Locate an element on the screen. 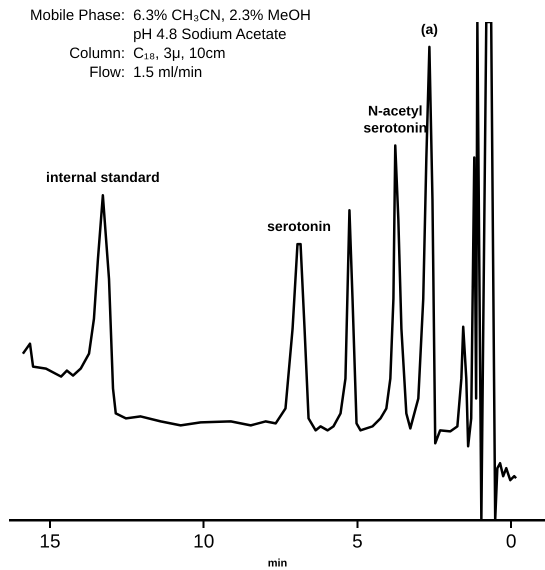 This screenshot has height=570, width=545. x-tick-label: 0 is located at coordinates (511, 542).